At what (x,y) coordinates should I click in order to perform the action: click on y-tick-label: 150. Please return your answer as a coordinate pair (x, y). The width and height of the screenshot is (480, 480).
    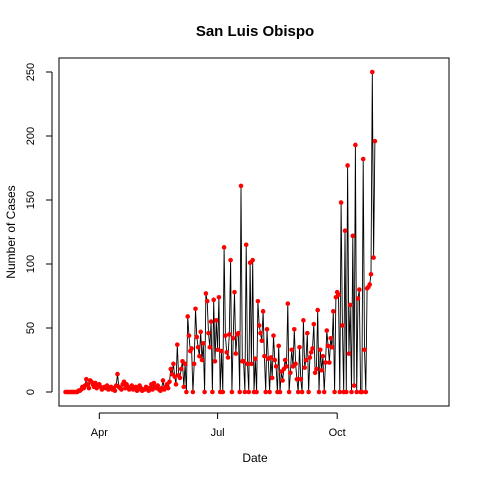
    Looking at the image, I should click on (31, 200).